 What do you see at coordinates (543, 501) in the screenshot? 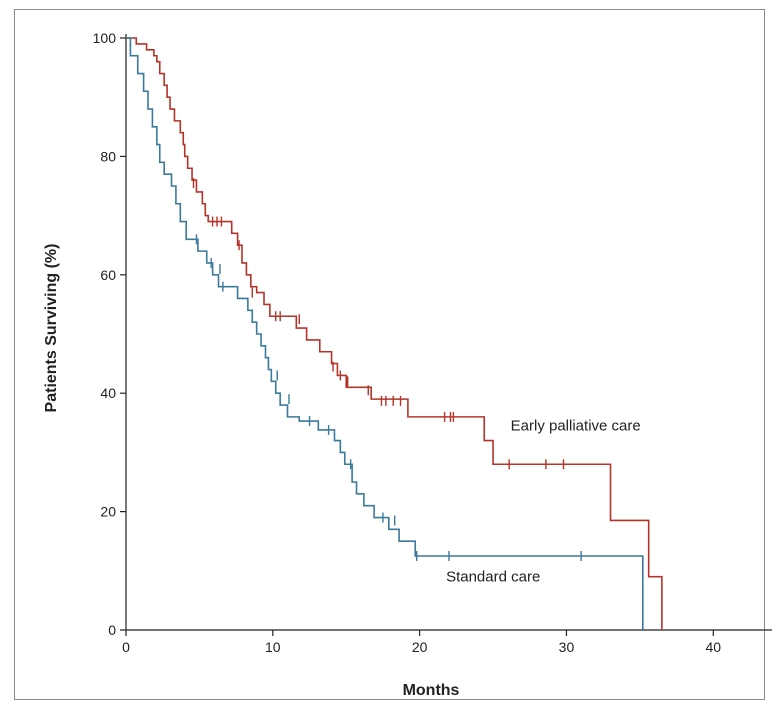
I see `annotation-layer: Early palliative care Standard care` at bounding box center [543, 501].